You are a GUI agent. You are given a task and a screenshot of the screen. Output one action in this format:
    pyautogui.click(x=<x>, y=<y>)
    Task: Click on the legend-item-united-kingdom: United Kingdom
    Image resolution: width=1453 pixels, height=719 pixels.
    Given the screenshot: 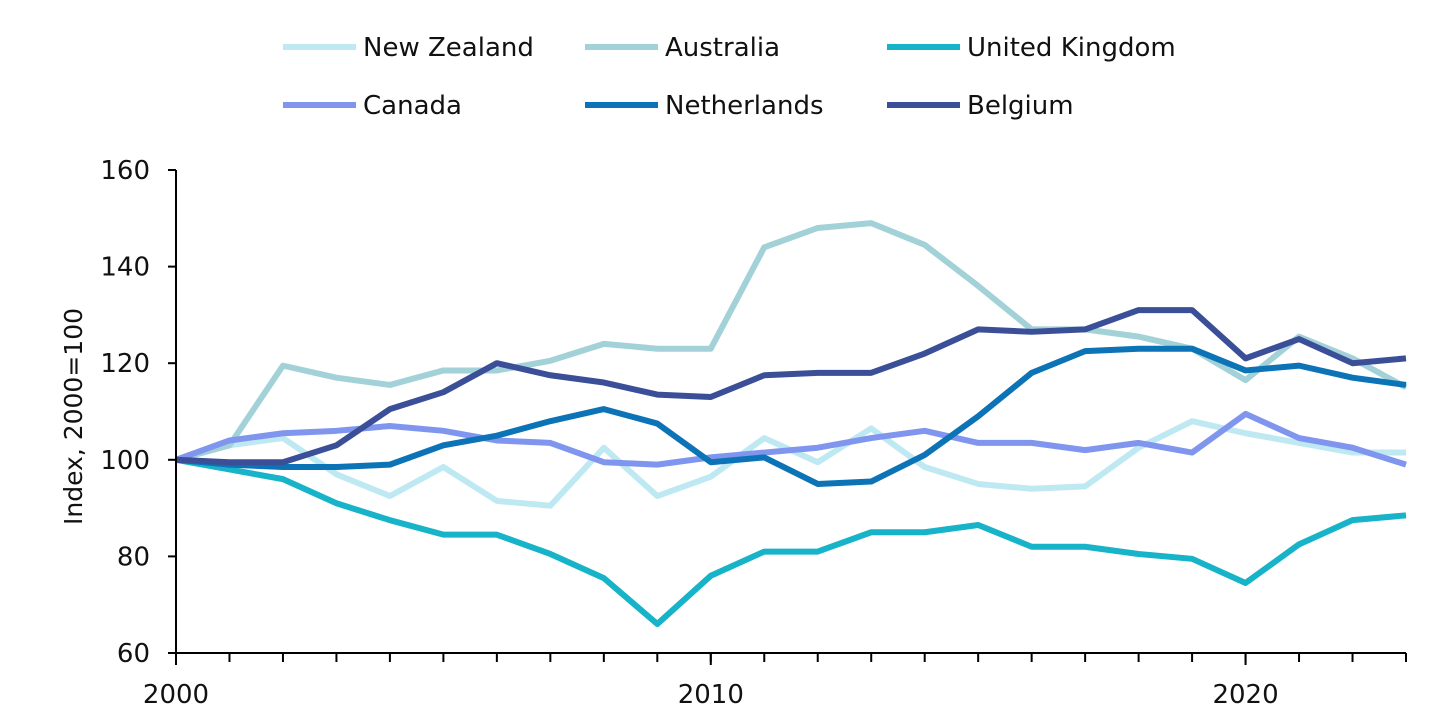 What is the action you would take?
    pyautogui.click(x=1031, y=48)
    